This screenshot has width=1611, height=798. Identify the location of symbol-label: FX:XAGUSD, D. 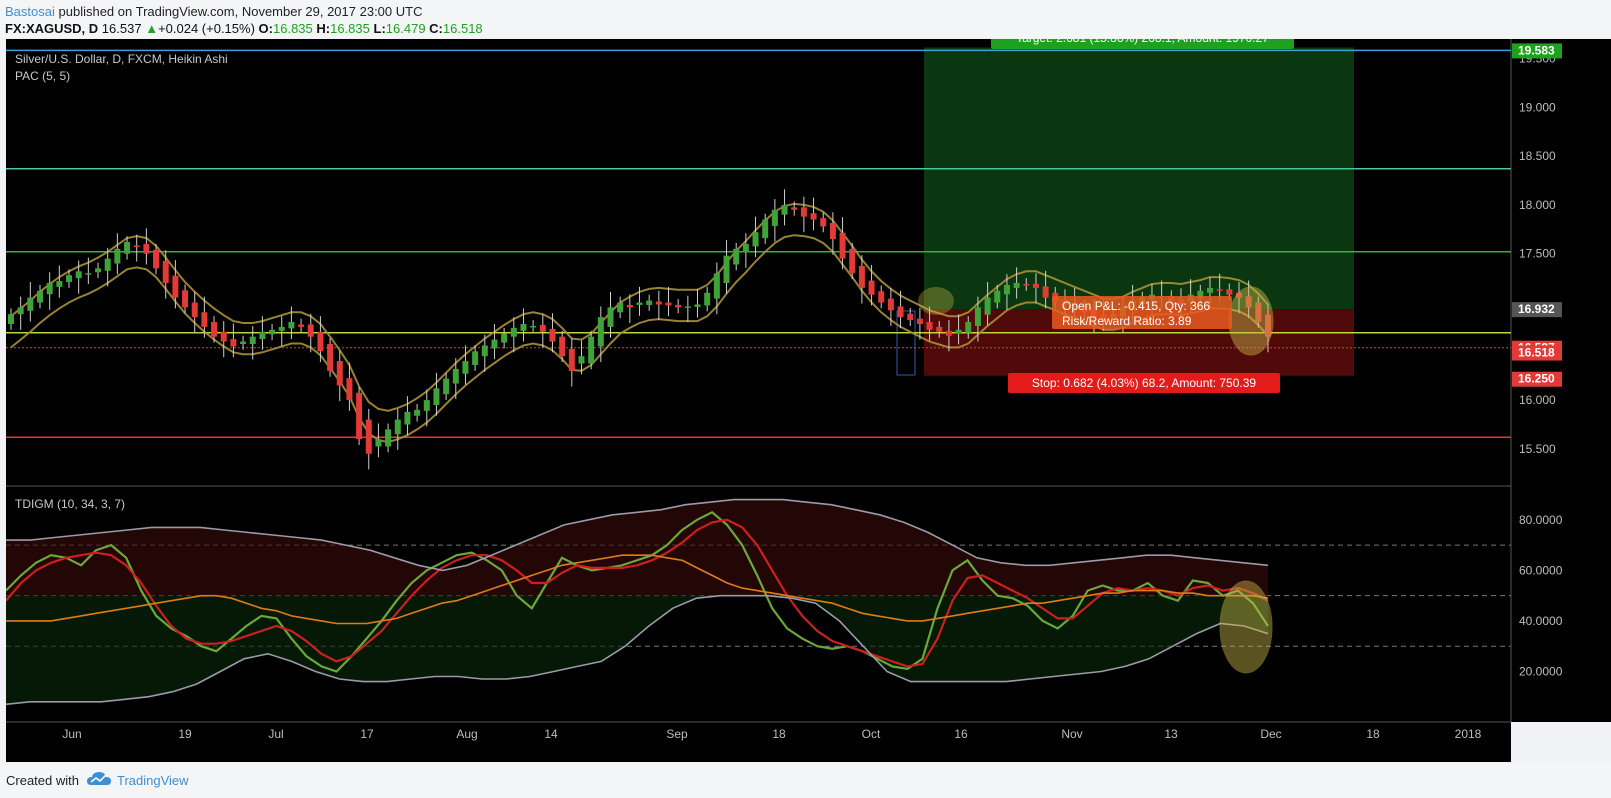
(52, 28).